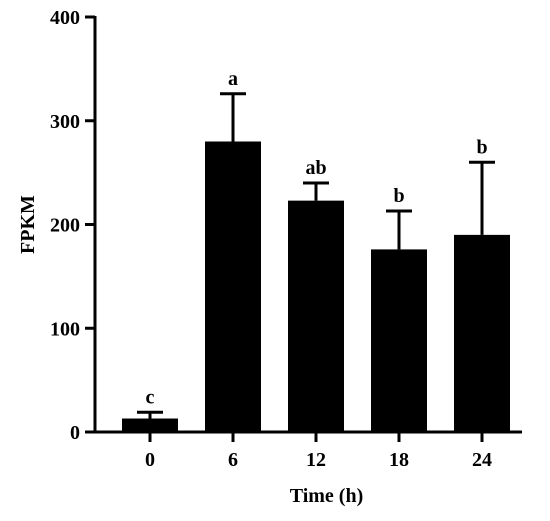 The width and height of the screenshot is (550, 521). Describe the element at coordinates (65, 18) in the screenshot. I see `y-tick-label: 400` at that location.